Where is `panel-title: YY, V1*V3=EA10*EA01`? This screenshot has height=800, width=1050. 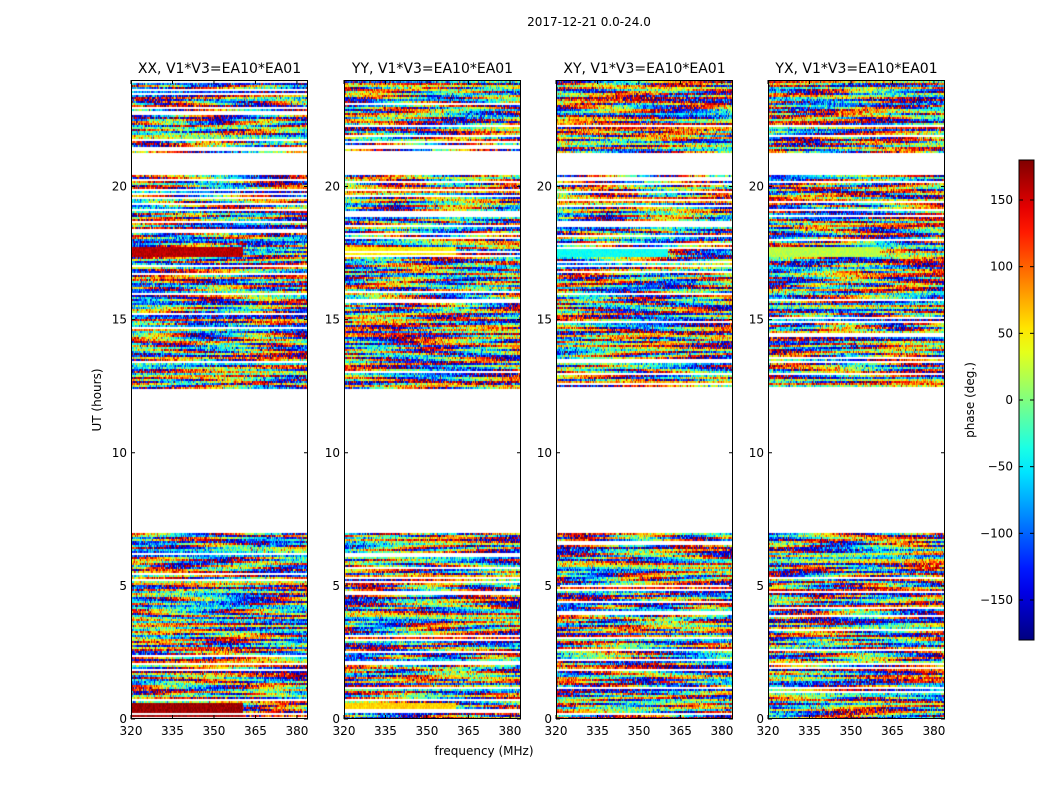 panel-title: YY, V1*V3=EA10*EA01 is located at coordinates (432, 69).